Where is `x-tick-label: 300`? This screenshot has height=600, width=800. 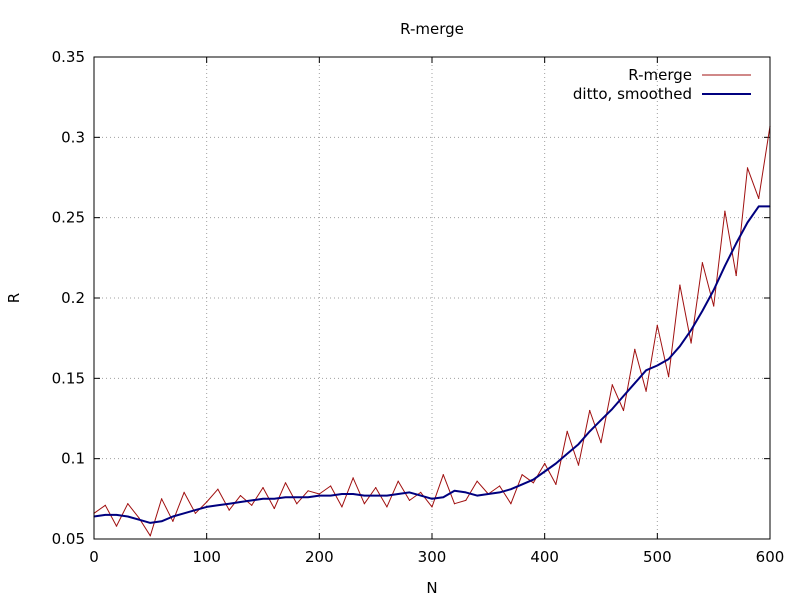
x-tick-label: 300 is located at coordinates (432, 557).